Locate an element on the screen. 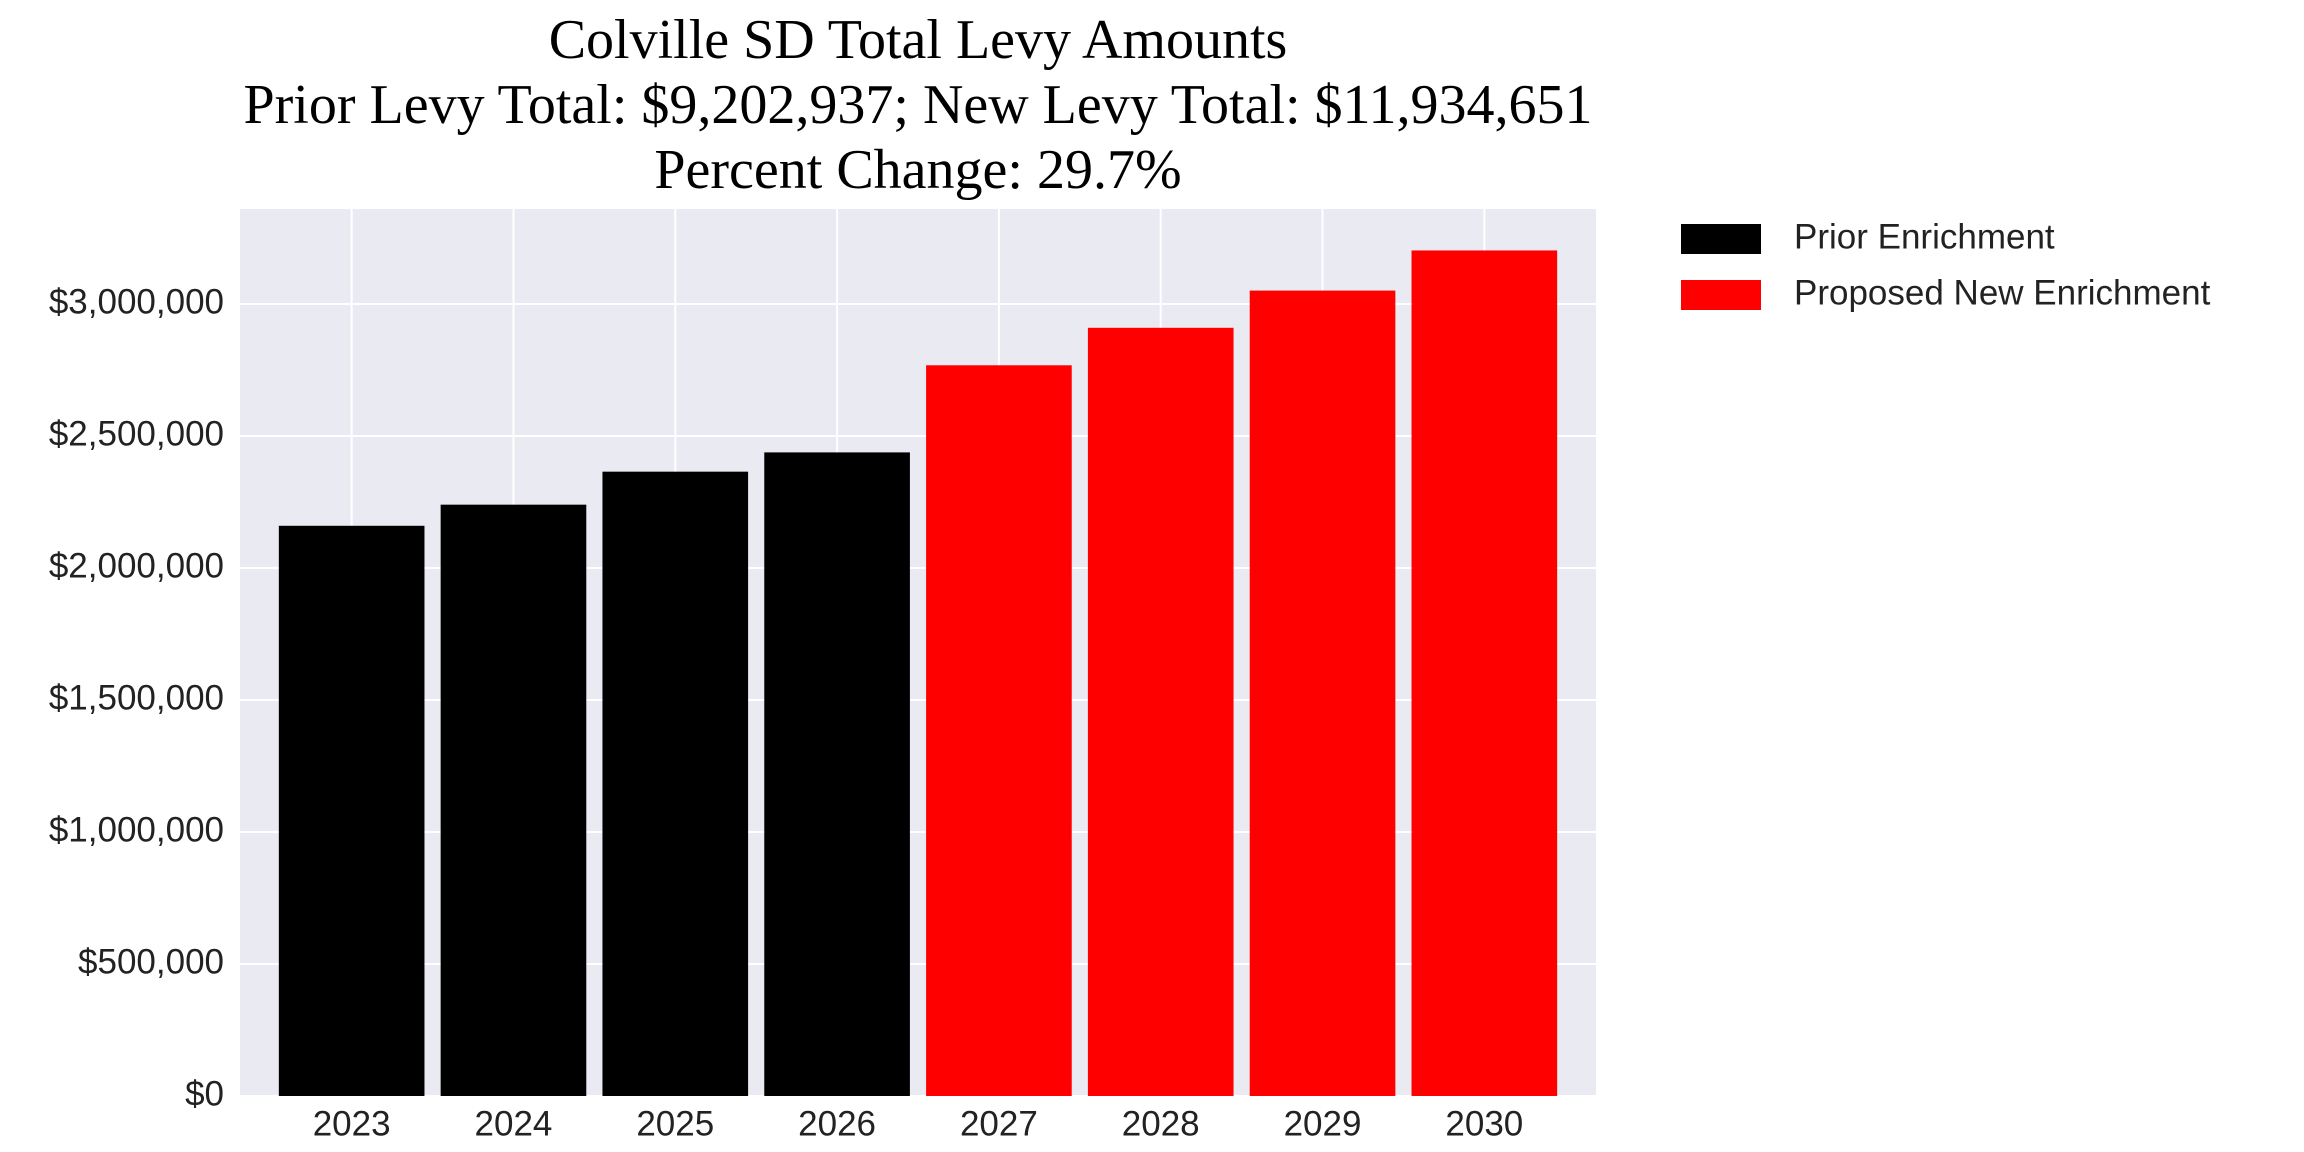 The image size is (2304, 1152). x-tick-label: 2029 is located at coordinates (1323, 1123).